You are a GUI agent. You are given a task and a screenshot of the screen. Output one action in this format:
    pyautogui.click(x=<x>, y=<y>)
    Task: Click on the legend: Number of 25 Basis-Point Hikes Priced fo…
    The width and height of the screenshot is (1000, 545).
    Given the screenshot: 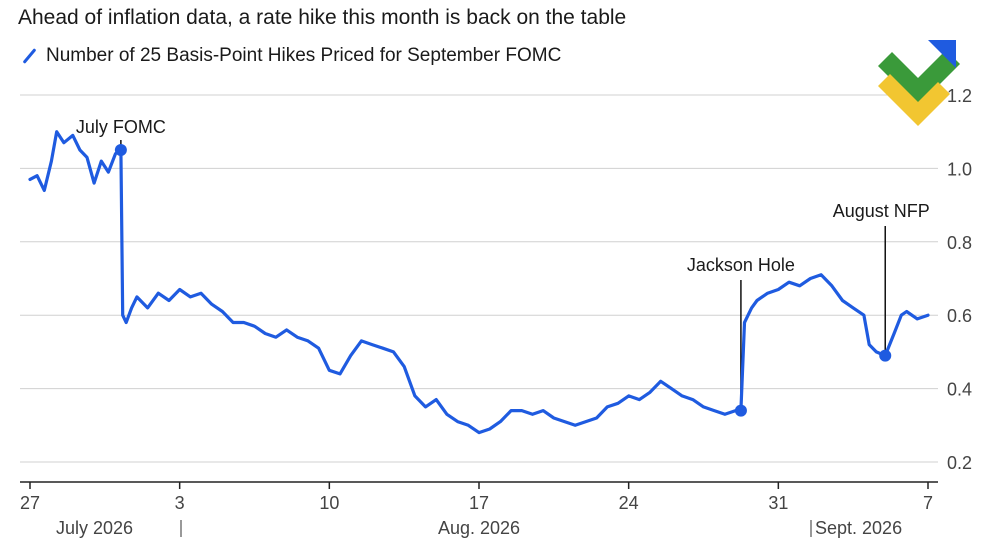 What is the action you would take?
    pyautogui.click(x=291, y=56)
    